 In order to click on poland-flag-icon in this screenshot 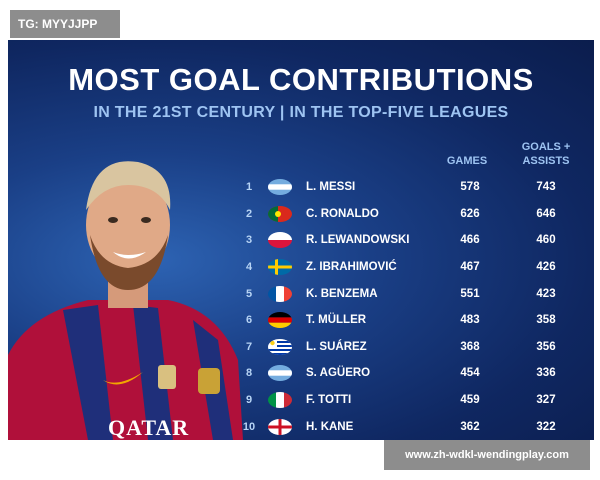, I will do `click(280, 240)`.